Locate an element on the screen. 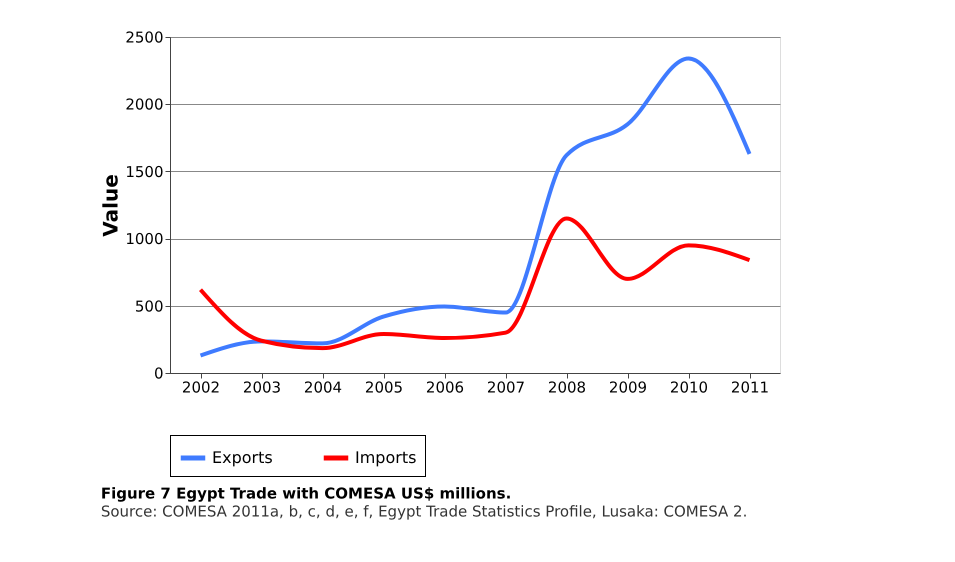  x-tick-label: 2006 is located at coordinates (445, 387).